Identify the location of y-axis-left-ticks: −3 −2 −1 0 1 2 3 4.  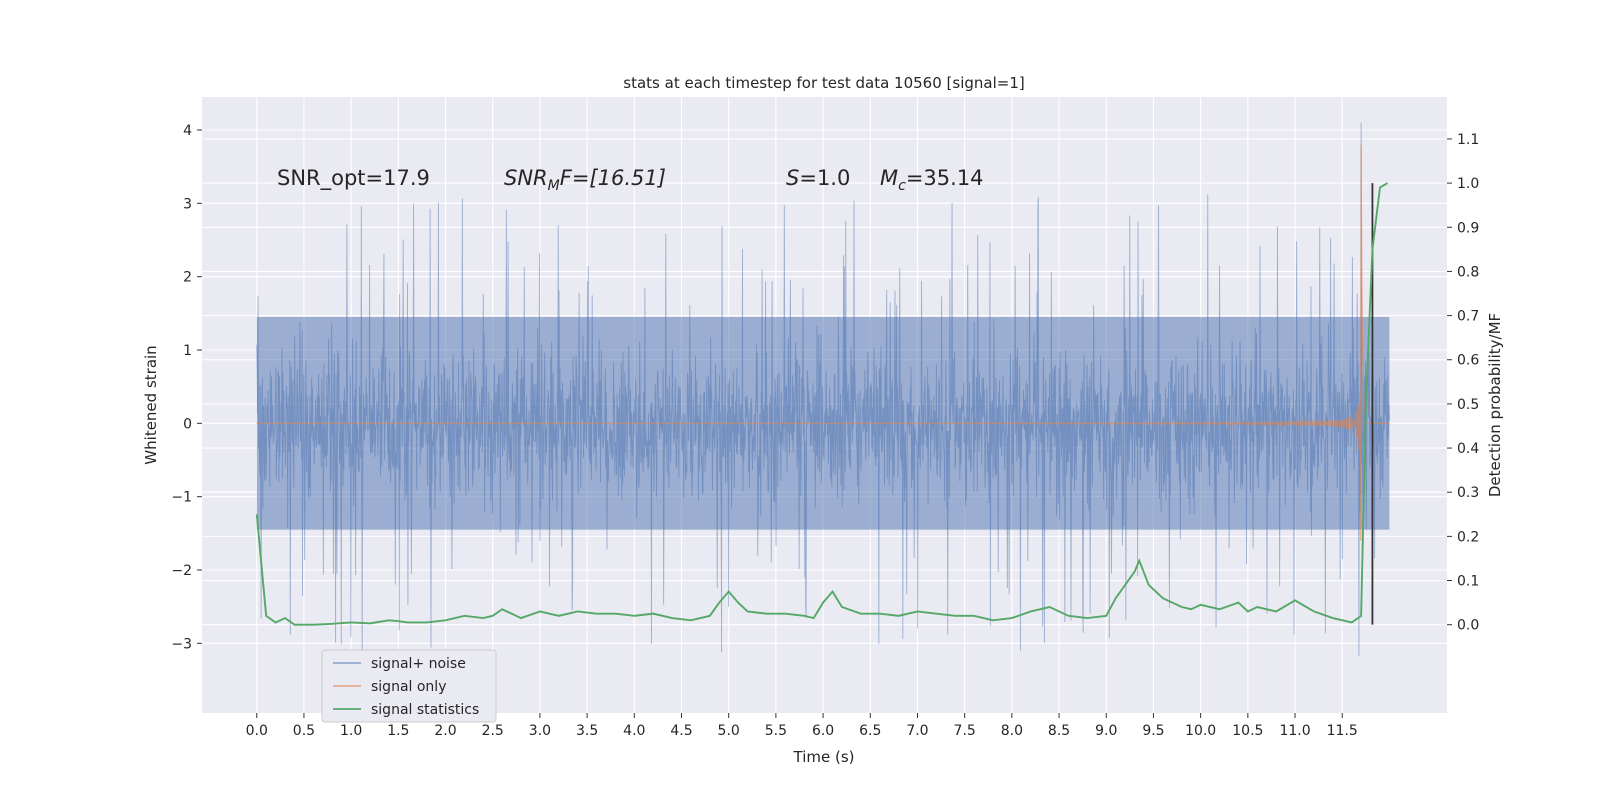
(186, 387).